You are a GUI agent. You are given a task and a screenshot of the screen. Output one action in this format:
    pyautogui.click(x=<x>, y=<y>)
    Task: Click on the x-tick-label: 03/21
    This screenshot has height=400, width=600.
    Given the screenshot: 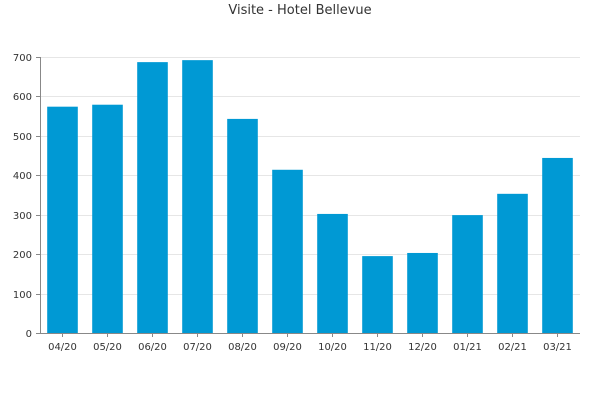 What is the action you would take?
    pyautogui.click(x=557, y=347)
    